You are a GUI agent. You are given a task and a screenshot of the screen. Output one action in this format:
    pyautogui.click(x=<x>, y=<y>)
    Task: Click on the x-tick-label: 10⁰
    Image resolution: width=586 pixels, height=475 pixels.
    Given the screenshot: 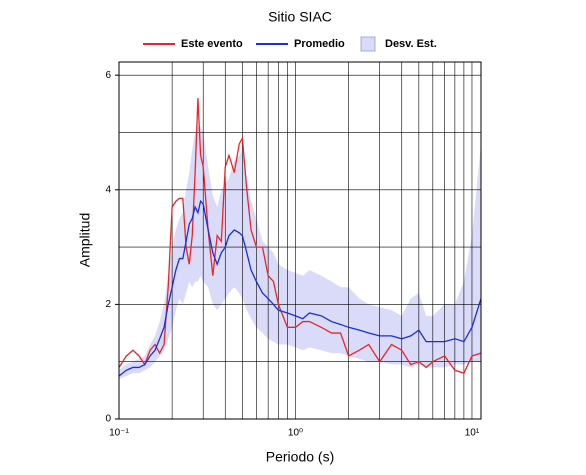 What is the action you would take?
    pyautogui.click(x=295, y=433)
    